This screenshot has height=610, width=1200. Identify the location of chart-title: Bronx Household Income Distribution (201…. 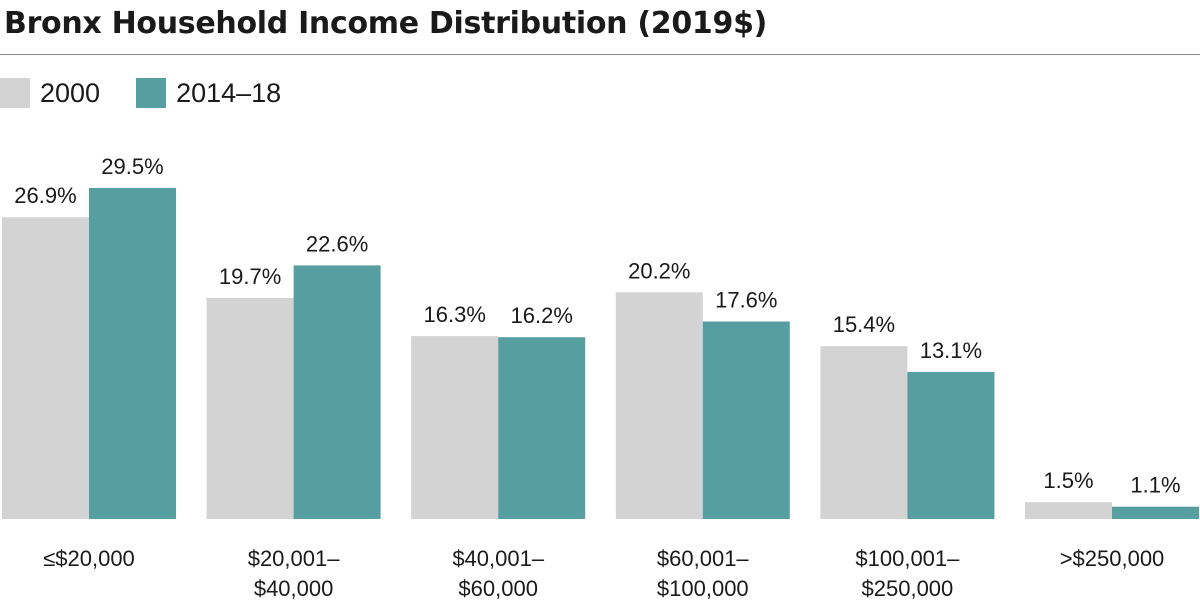
(386, 23).